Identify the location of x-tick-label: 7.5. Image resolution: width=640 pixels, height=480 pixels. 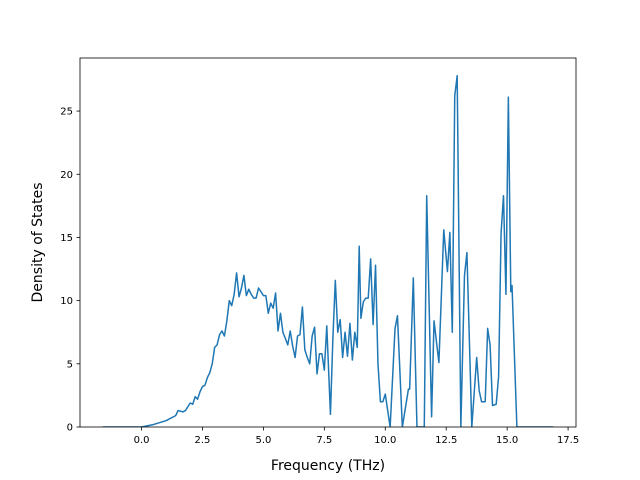
(324, 440).